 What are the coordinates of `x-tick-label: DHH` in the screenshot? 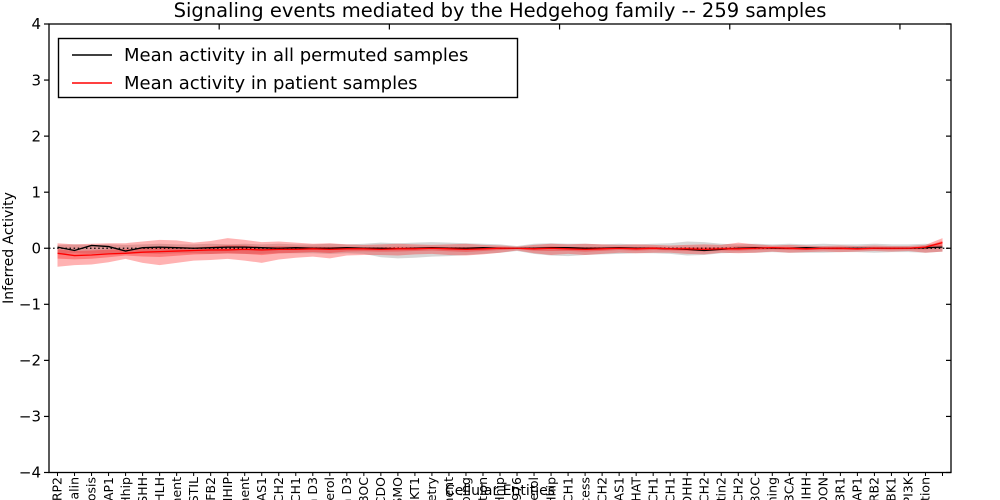 It's located at (686, 488).